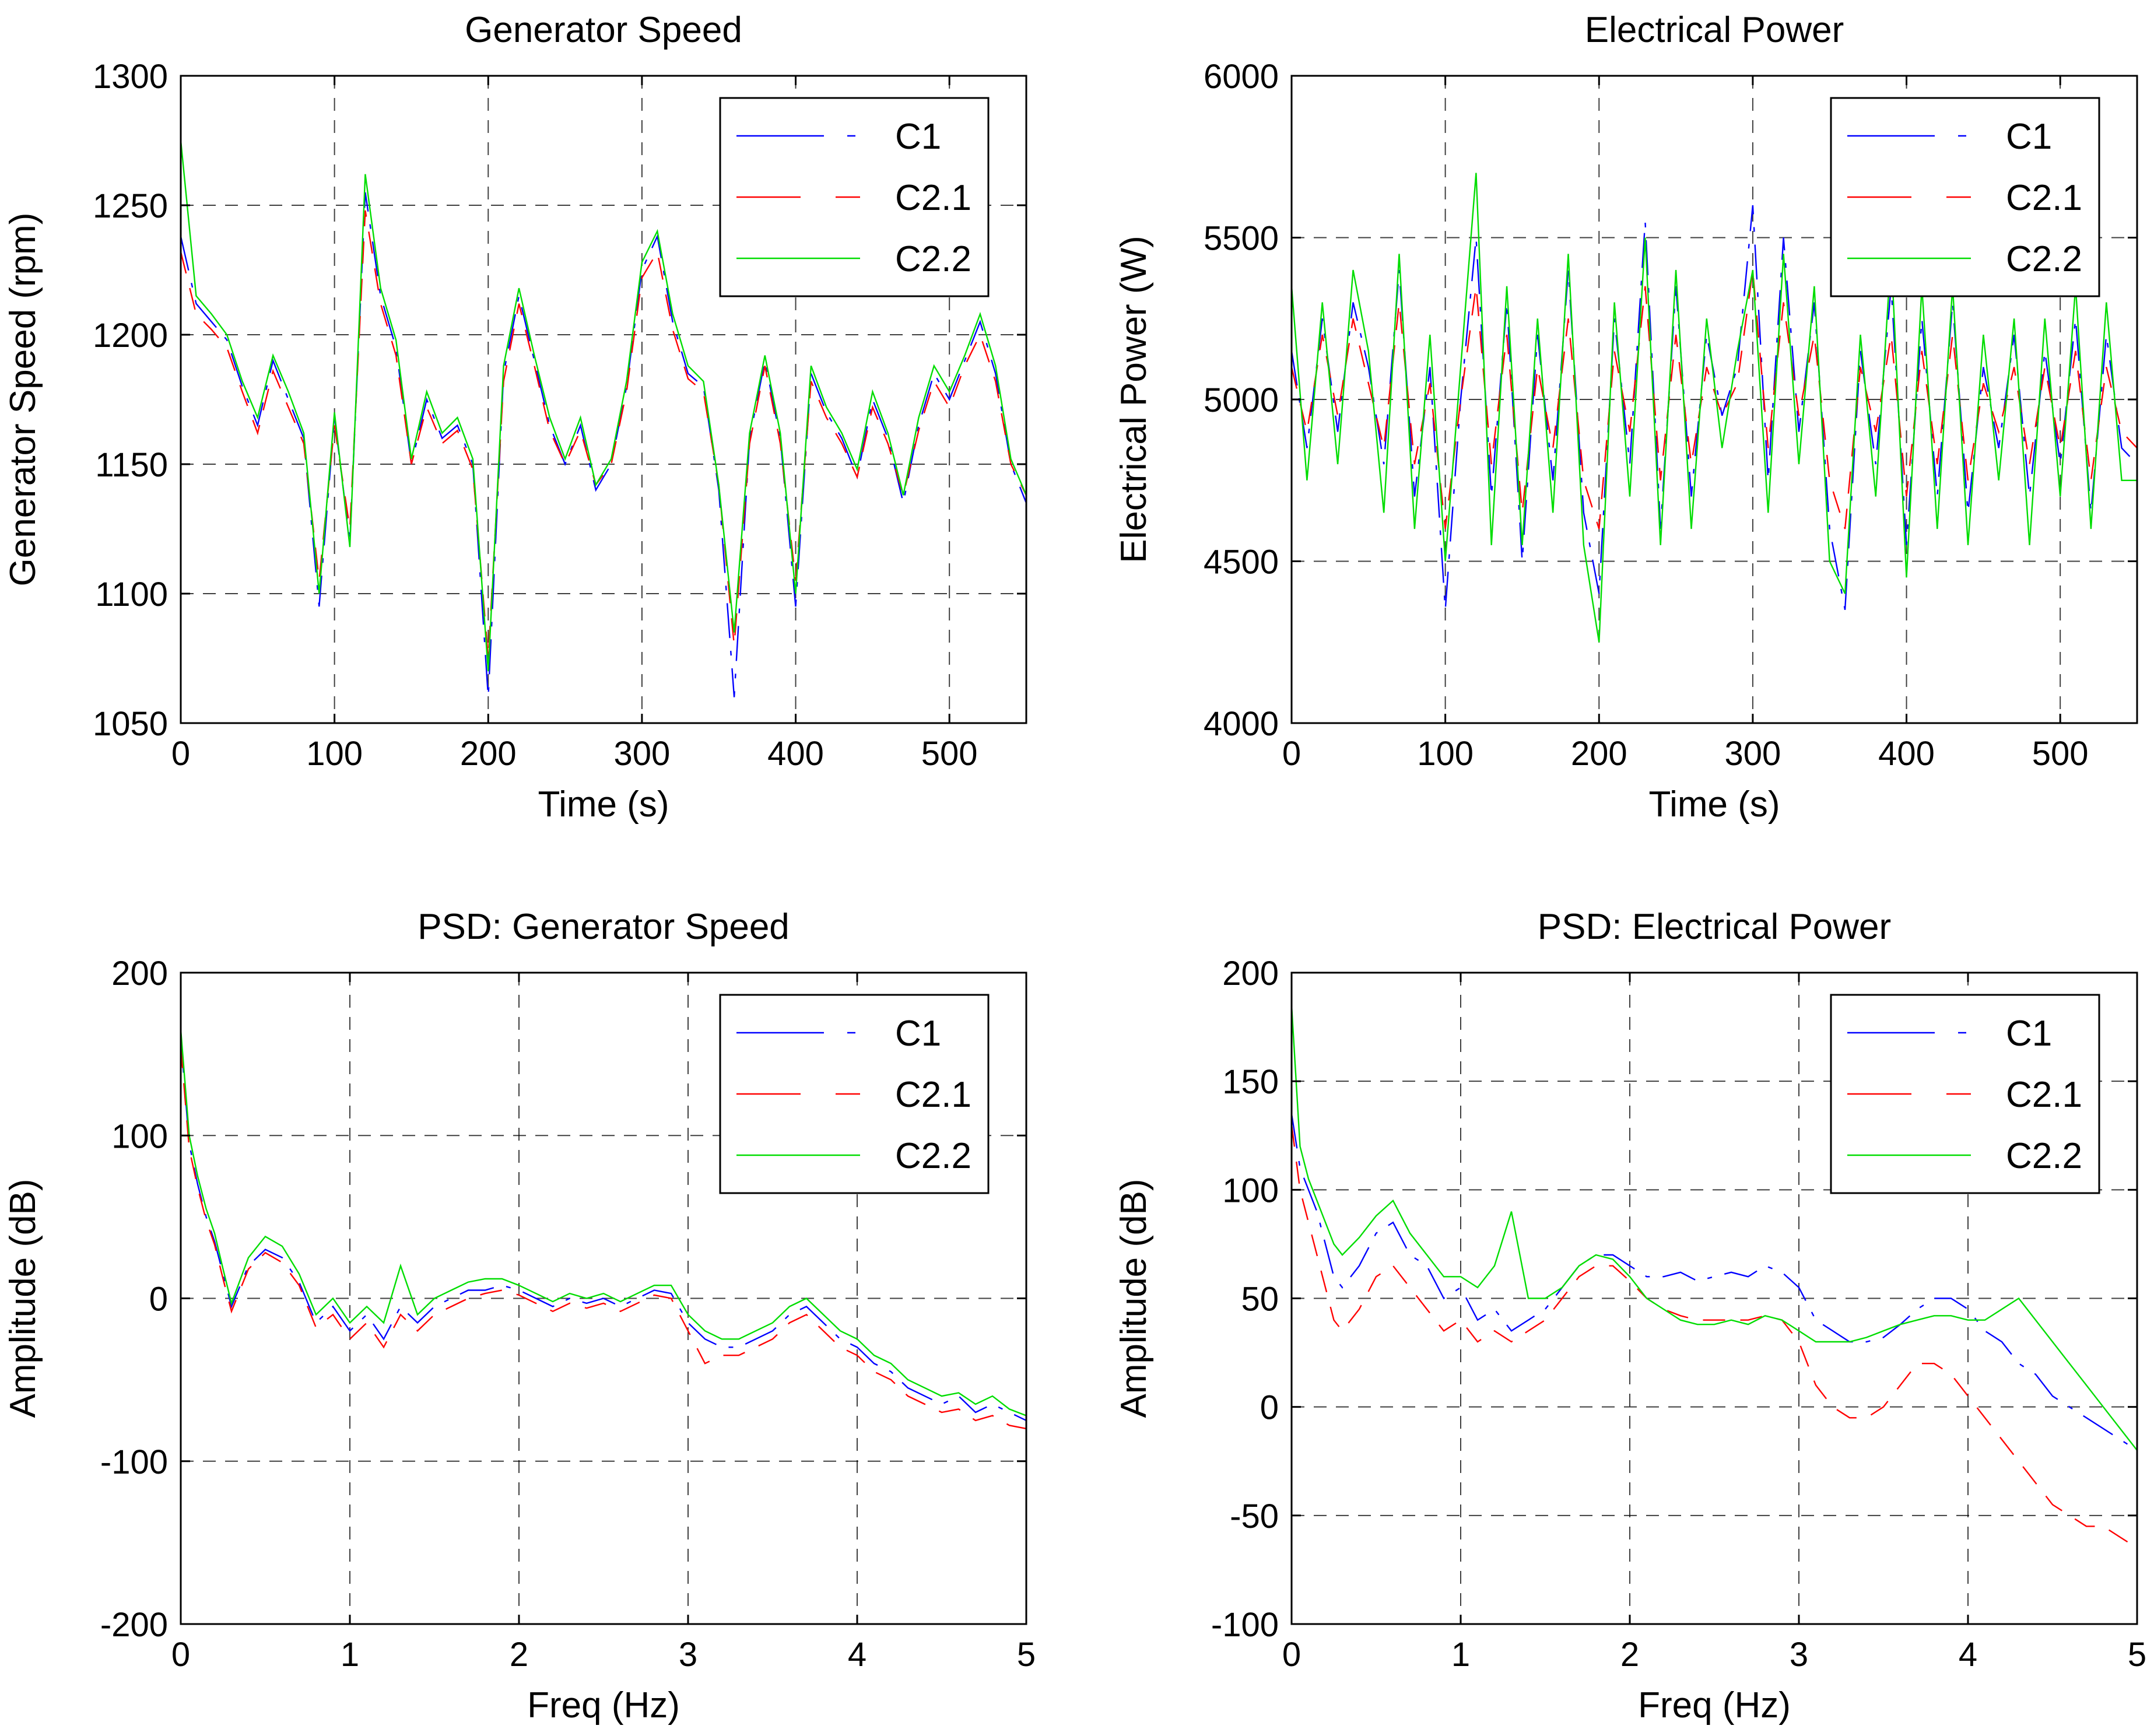 The height and width of the screenshot is (1736, 2154). Describe the element at coordinates (1714, 30) in the screenshot. I see `chart-title: Electrical Power` at that location.